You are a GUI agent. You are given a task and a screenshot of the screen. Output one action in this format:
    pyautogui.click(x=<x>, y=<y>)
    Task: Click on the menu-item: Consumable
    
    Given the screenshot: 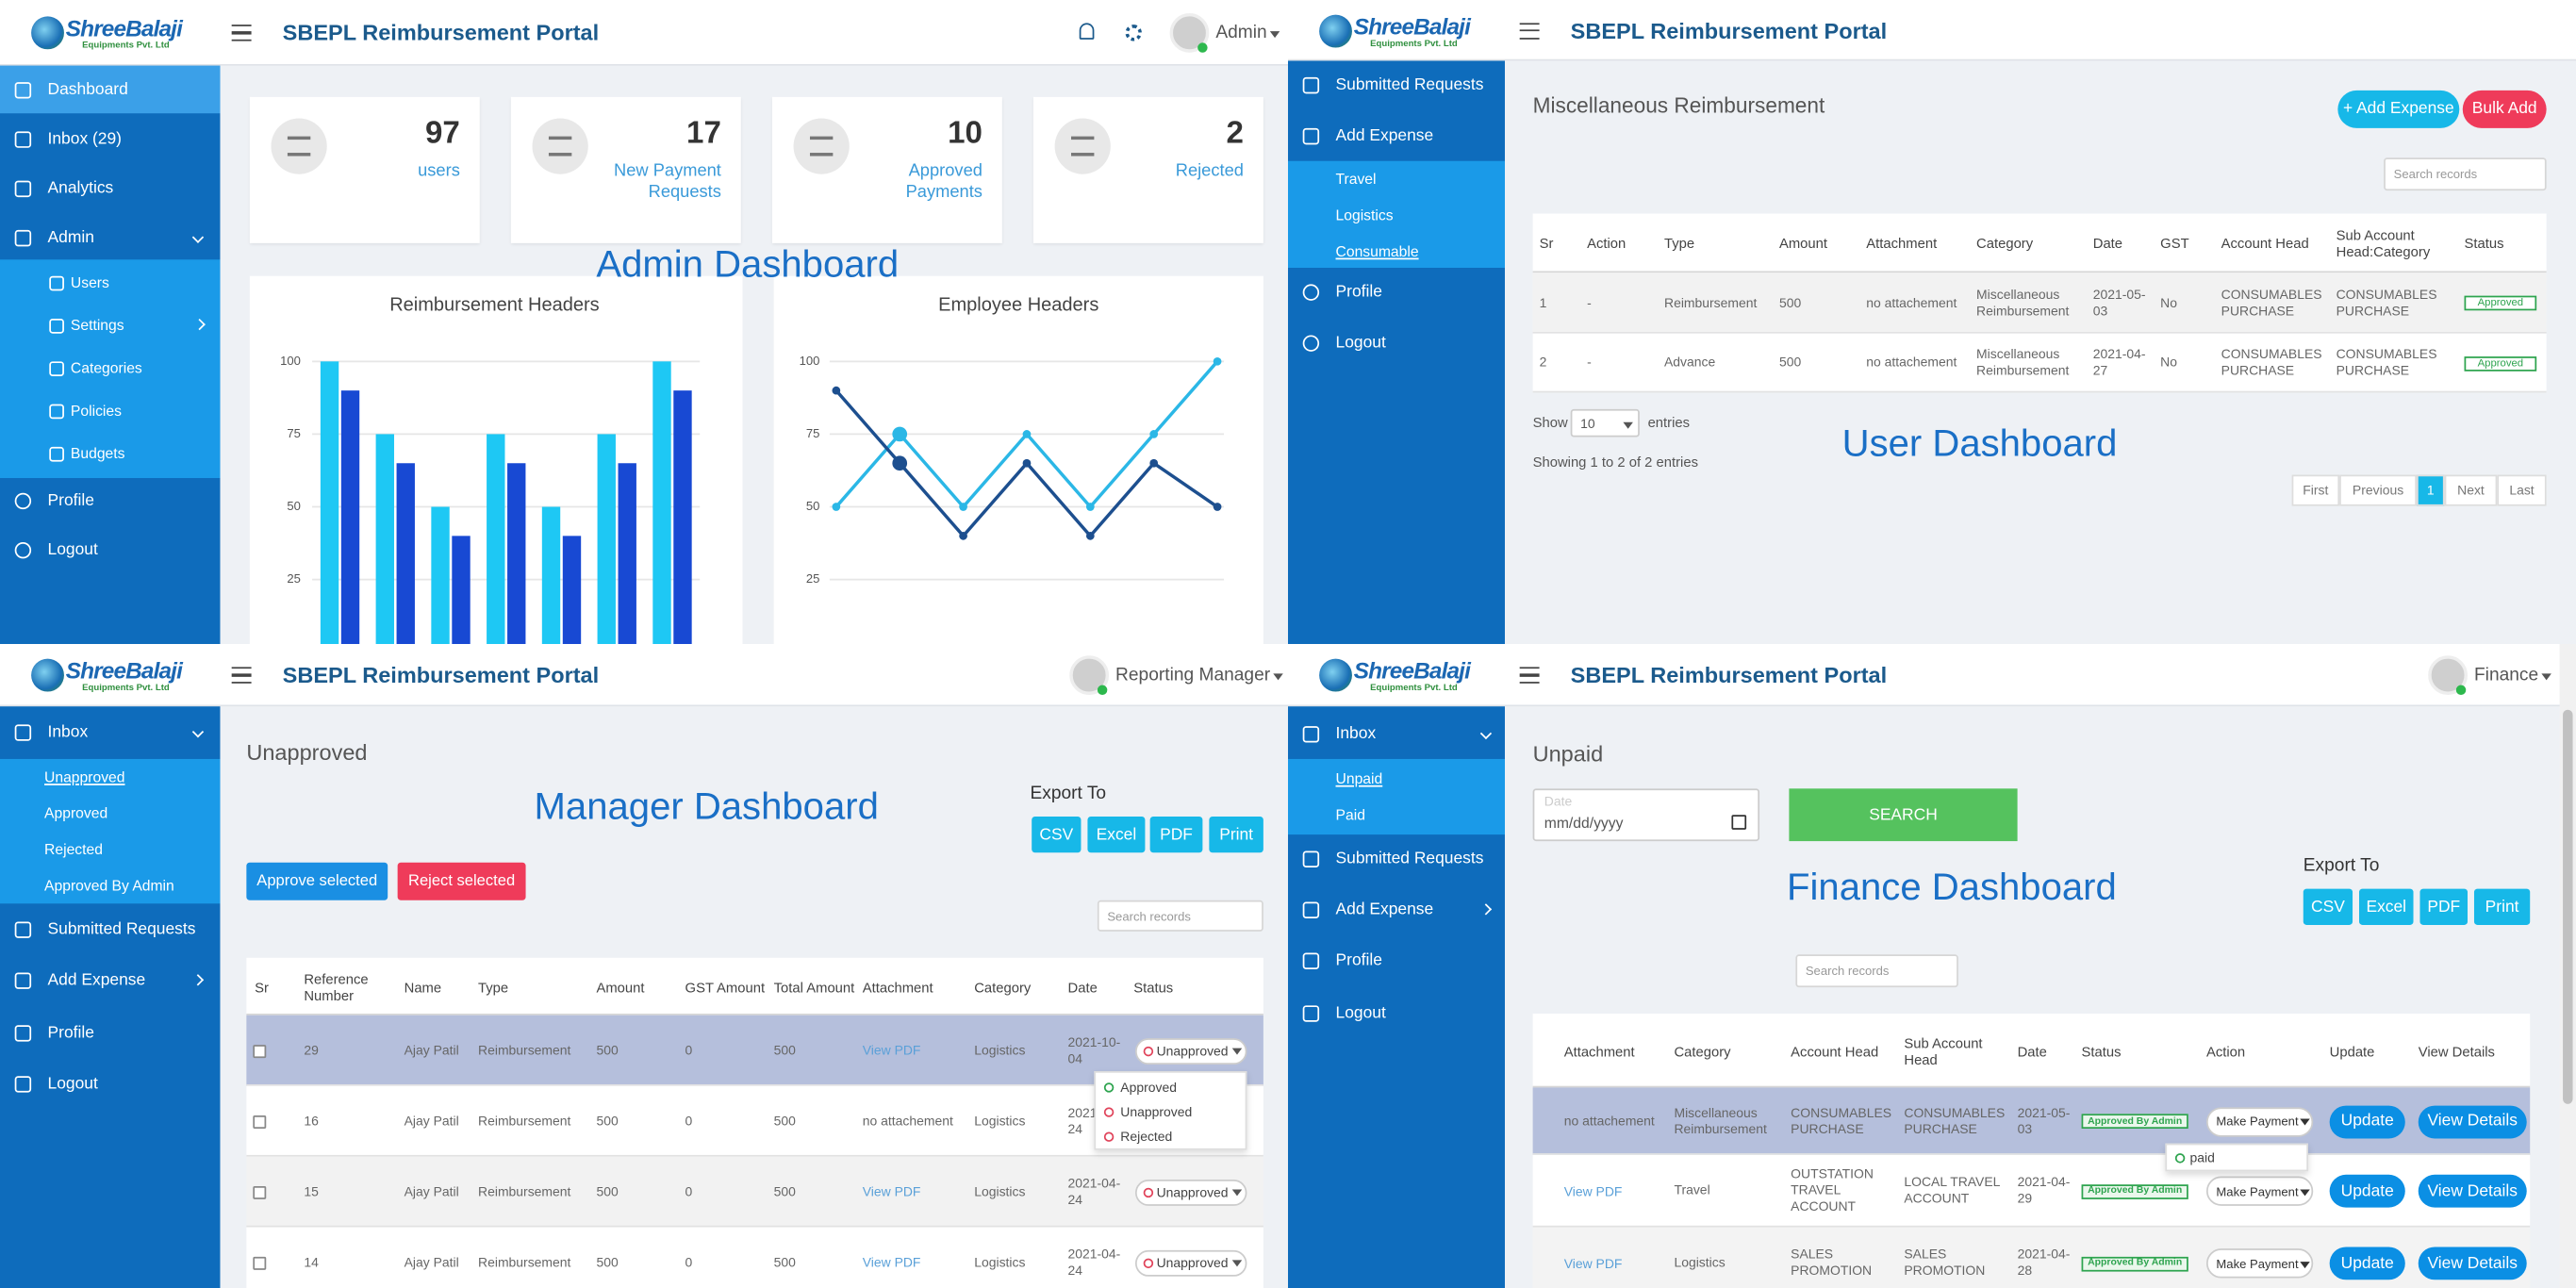 What is the action you would take?
    pyautogui.click(x=1377, y=251)
    